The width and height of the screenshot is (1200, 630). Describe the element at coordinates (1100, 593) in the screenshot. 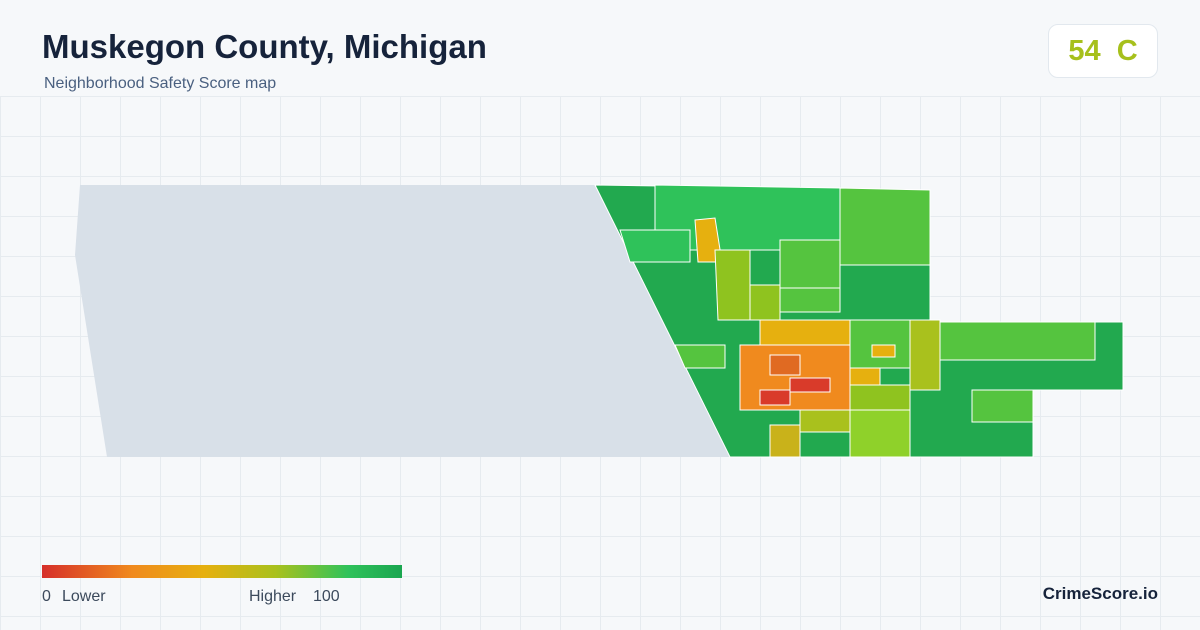

I see `brand: CrimeScore.io` at that location.